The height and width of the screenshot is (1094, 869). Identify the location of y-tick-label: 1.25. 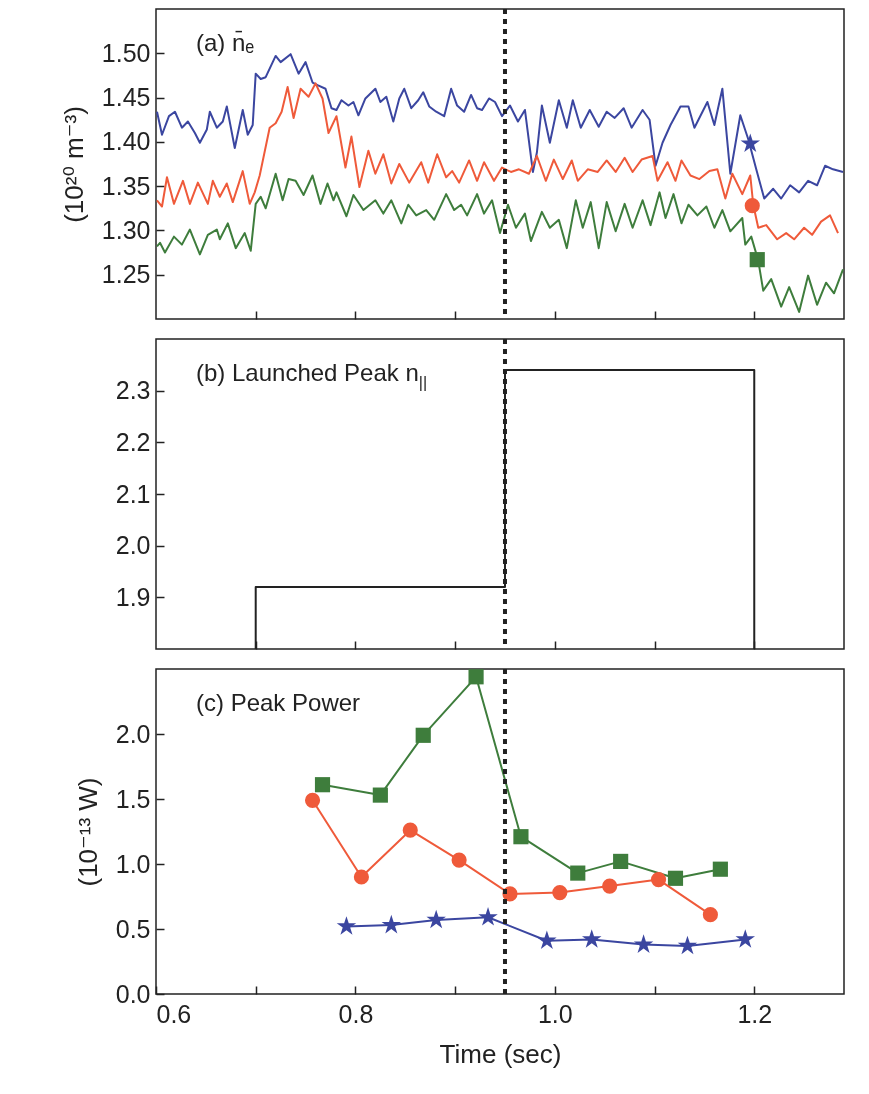
(126, 274).